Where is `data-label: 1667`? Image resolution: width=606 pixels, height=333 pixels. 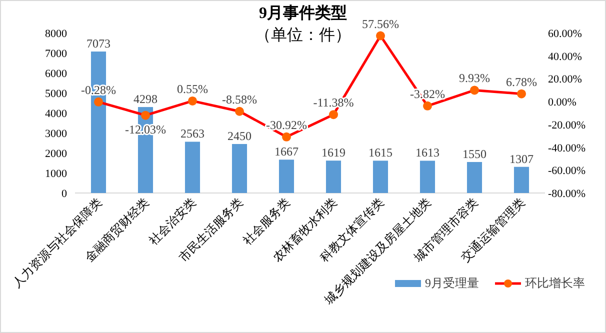
data-label: 1667 is located at coordinates (286, 151).